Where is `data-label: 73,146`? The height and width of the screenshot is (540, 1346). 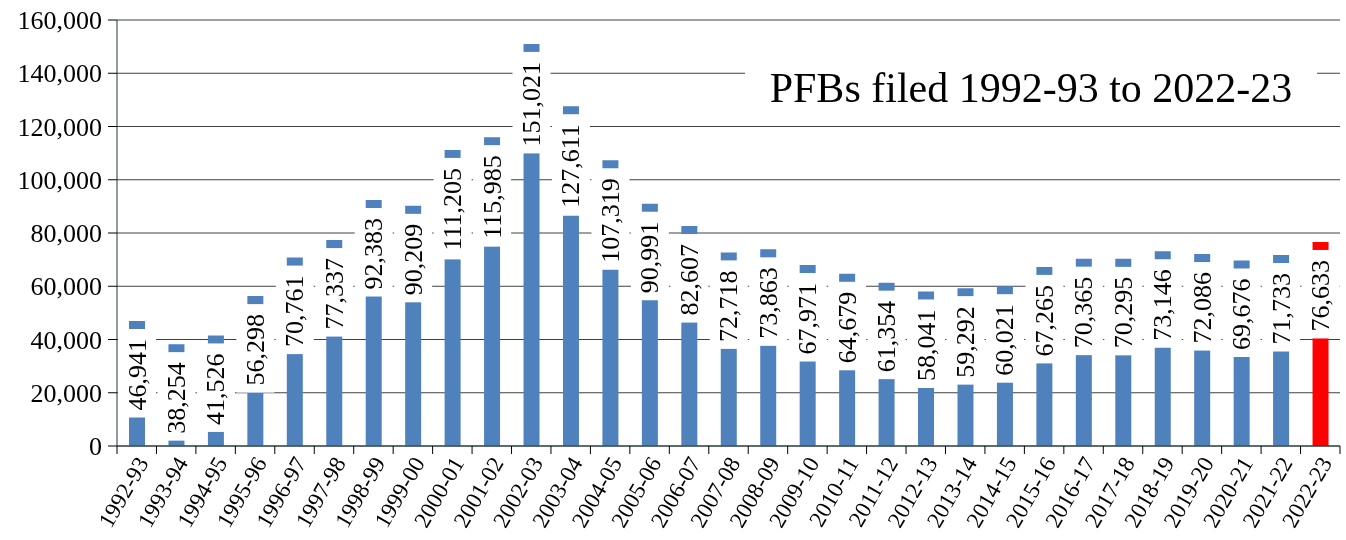
data-label: 73,146 is located at coordinates (1163, 305).